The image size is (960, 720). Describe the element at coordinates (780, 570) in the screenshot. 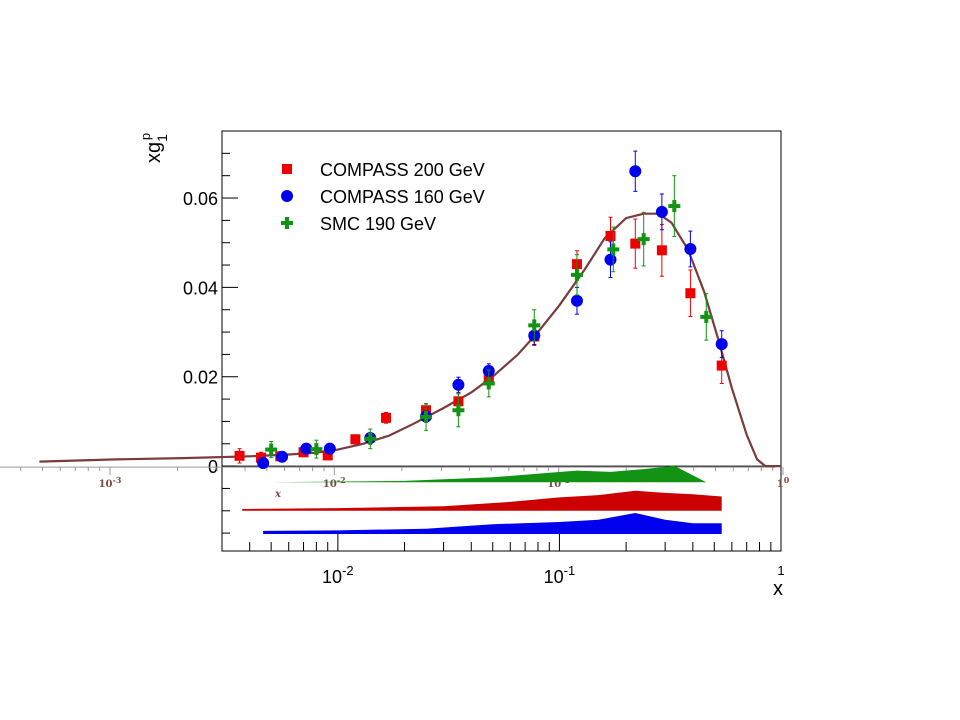

I see `x-tick-label: 1` at that location.